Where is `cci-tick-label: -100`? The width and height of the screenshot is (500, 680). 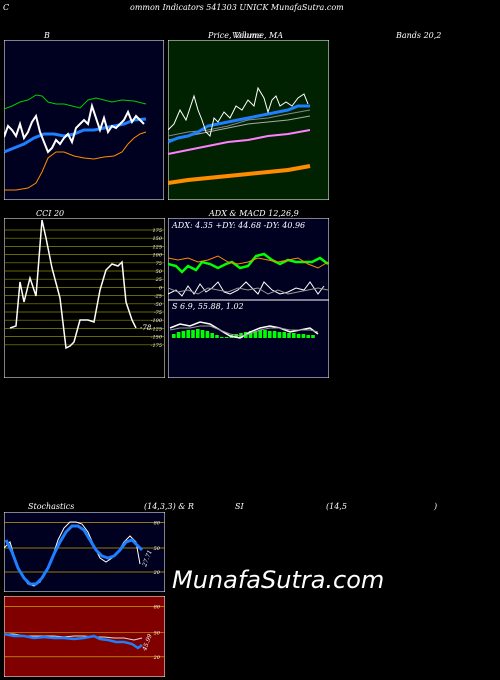 cci-tick-label: -100 is located at coordinates (157, 321).